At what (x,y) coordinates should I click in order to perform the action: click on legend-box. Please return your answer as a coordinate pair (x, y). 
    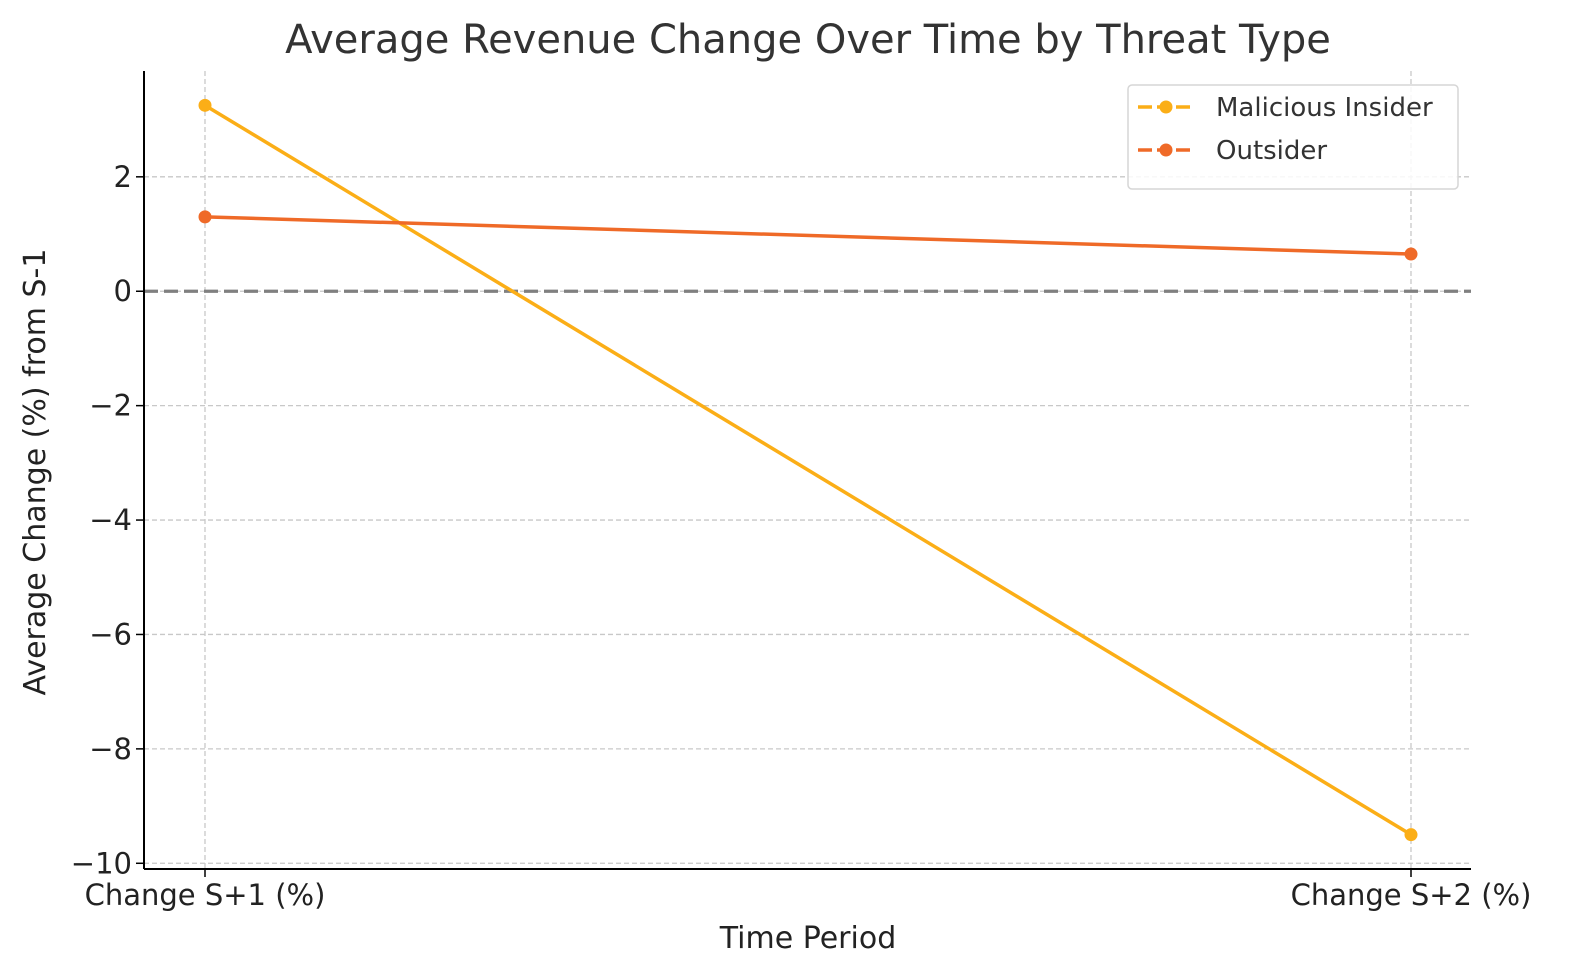
    Looking at the image, I should click on (1293, 137).